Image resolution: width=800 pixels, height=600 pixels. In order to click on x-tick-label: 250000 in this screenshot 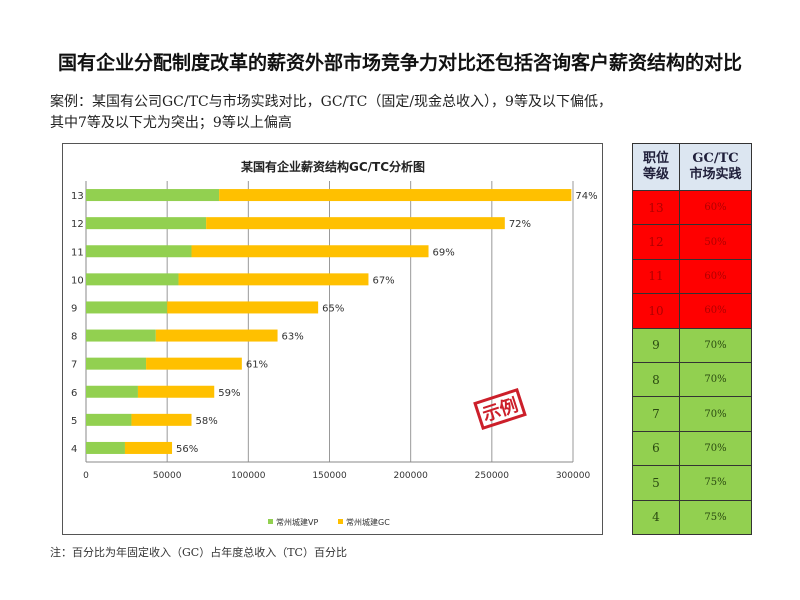, I will do `click(492, 476)`.